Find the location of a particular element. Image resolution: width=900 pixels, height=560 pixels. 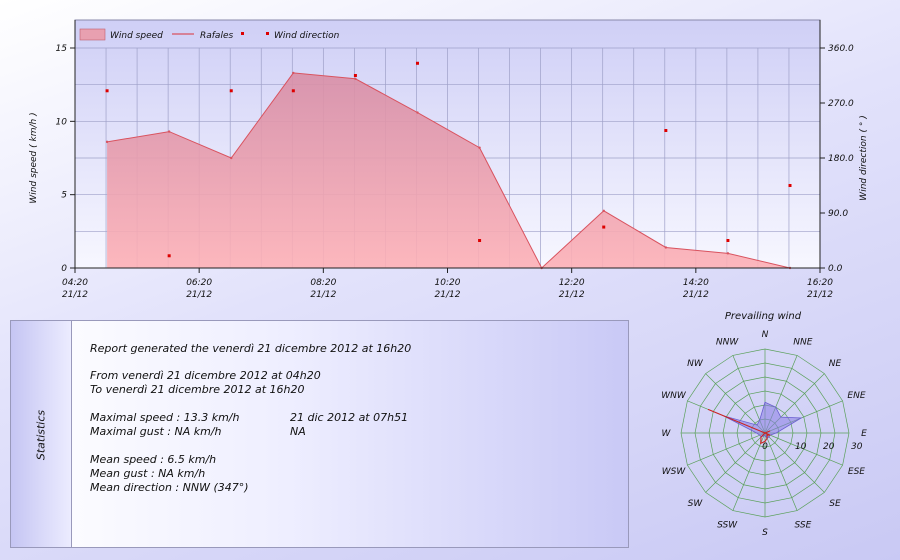

max-speed-text: Maximal speed : 13.3 km/h is located at coordinates (165, 417).